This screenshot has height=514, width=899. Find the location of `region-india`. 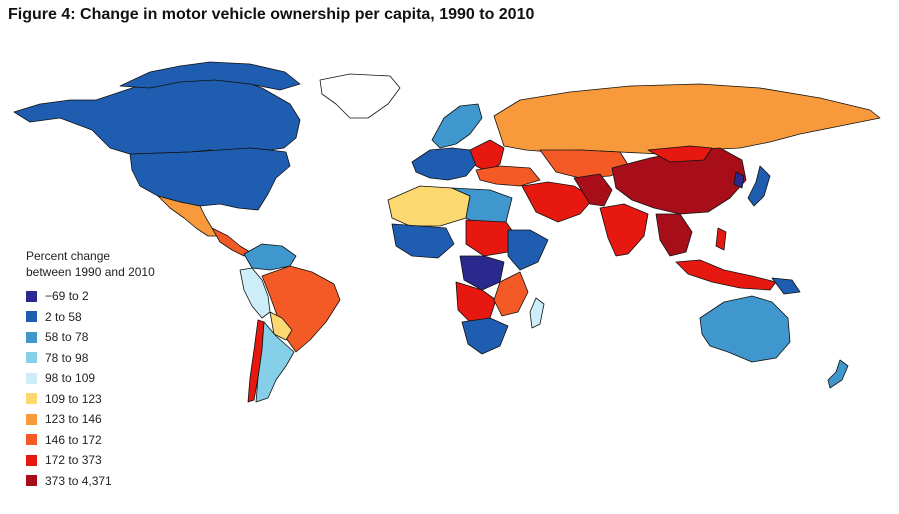

region-india is located at coordinates (624, 230).